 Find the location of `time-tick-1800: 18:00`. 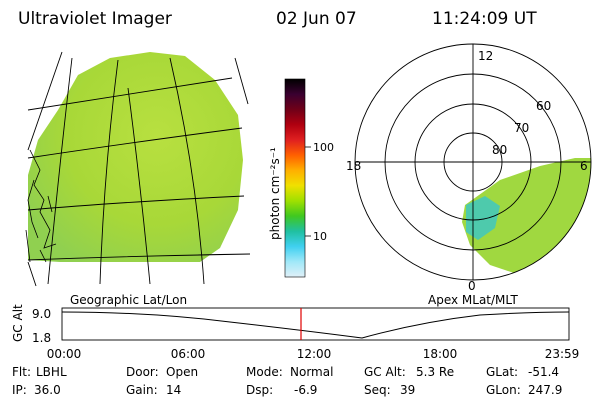

time-tick-1800: 18:00 is located at coordinates (440, 354).